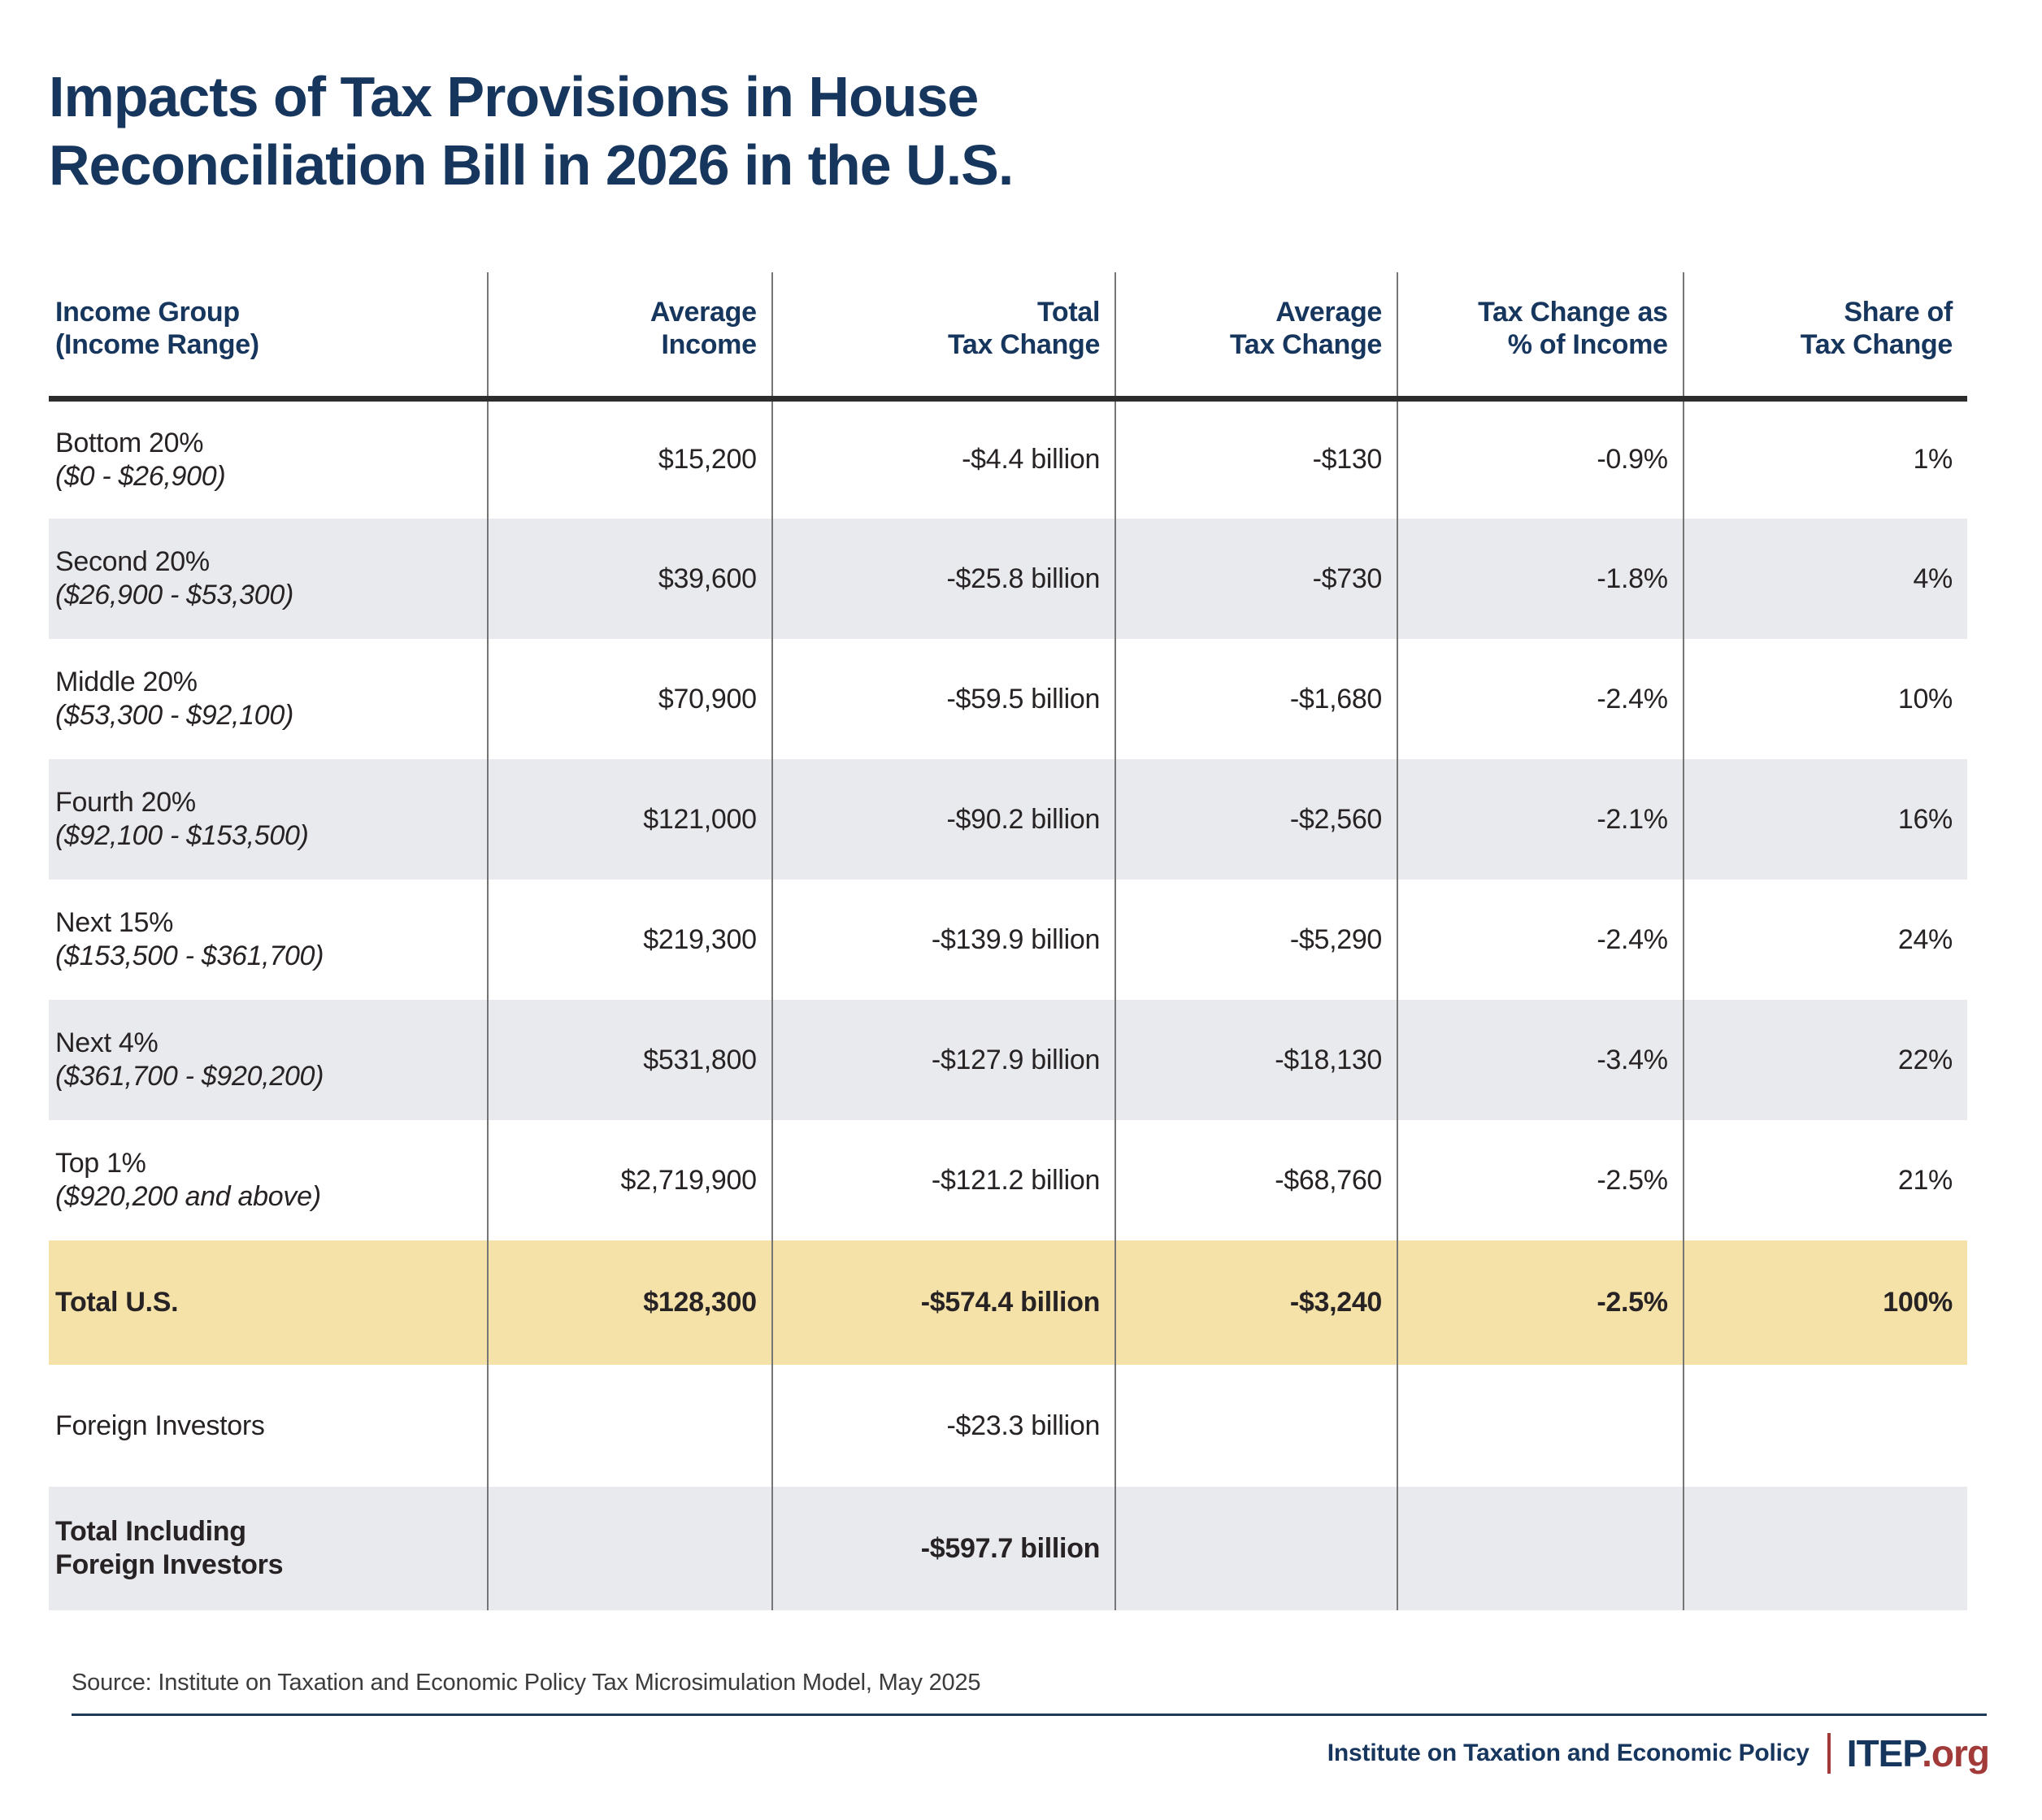 This screenshot has height=1820, width=2042. What do you see at coordinates (114, 922) in the screenshot?
I see `income-group-label: Next 15%` at bounding box center [114, 922].